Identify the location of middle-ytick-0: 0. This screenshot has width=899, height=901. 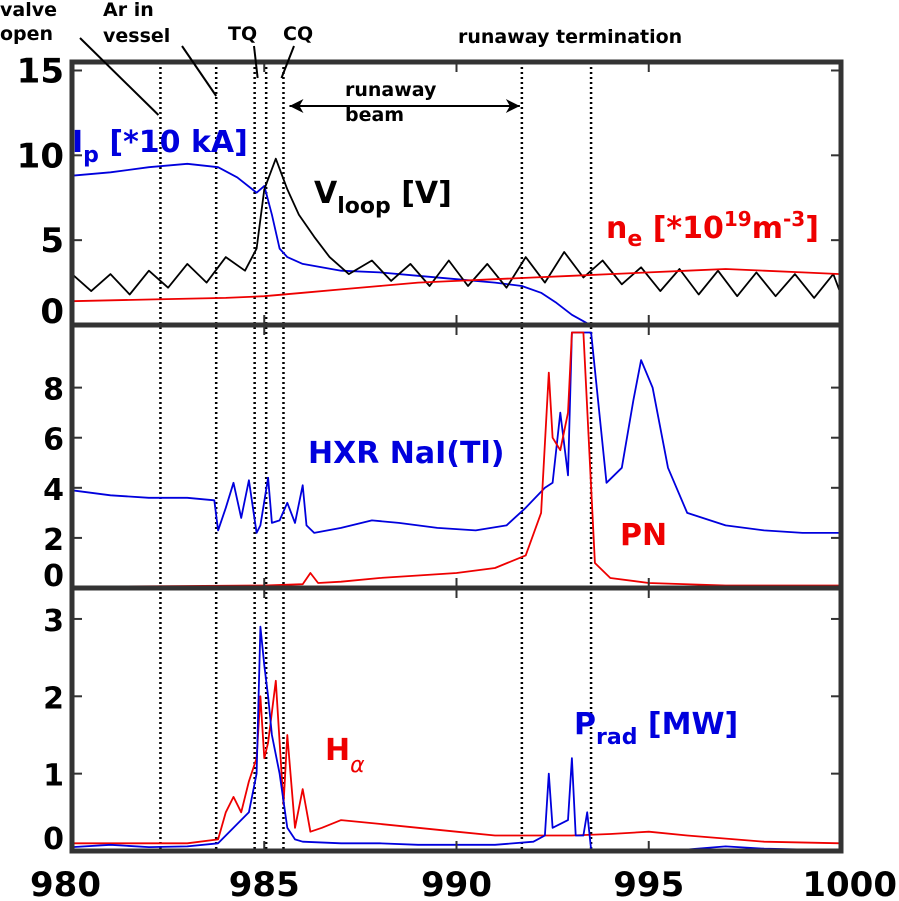
(53, 576).